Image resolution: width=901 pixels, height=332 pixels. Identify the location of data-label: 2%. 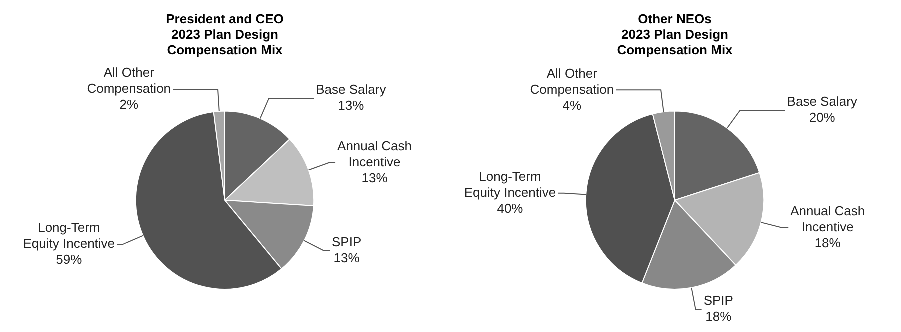
(129, 104).